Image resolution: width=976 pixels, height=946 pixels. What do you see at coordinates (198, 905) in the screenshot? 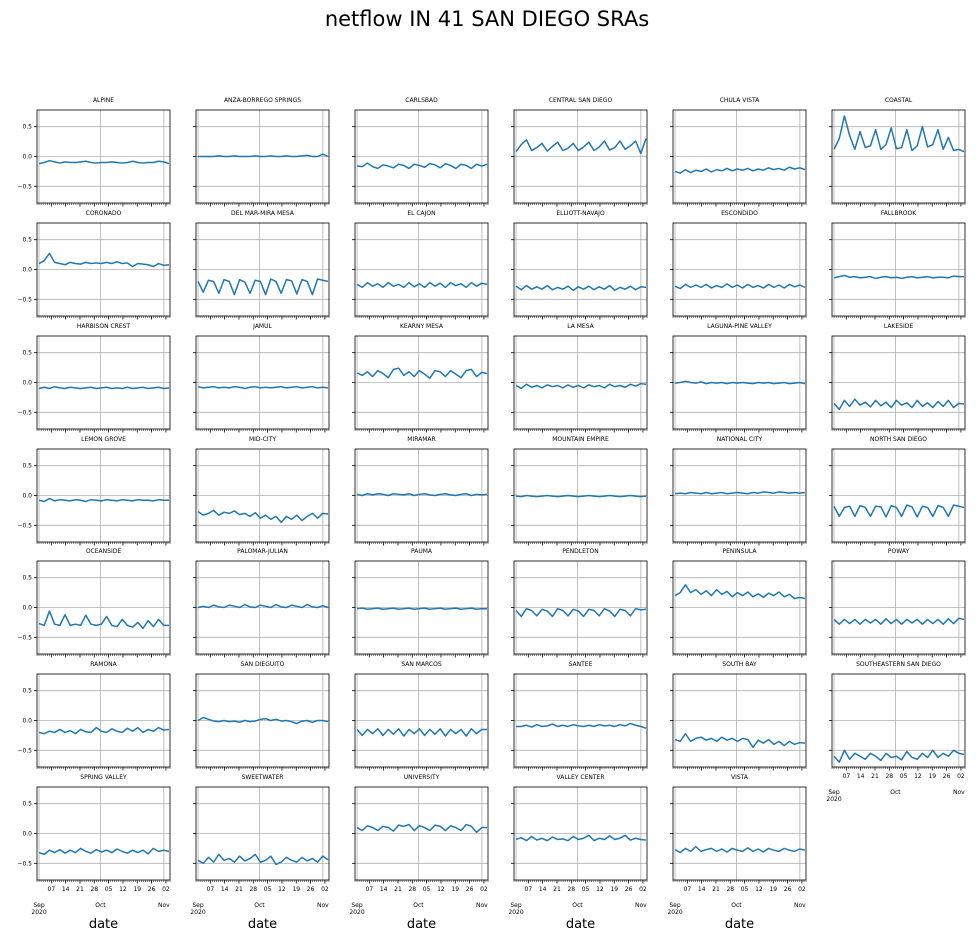
I see `panel-sweetwater-month-label-line: Sep` at bounding box center [198, 905].